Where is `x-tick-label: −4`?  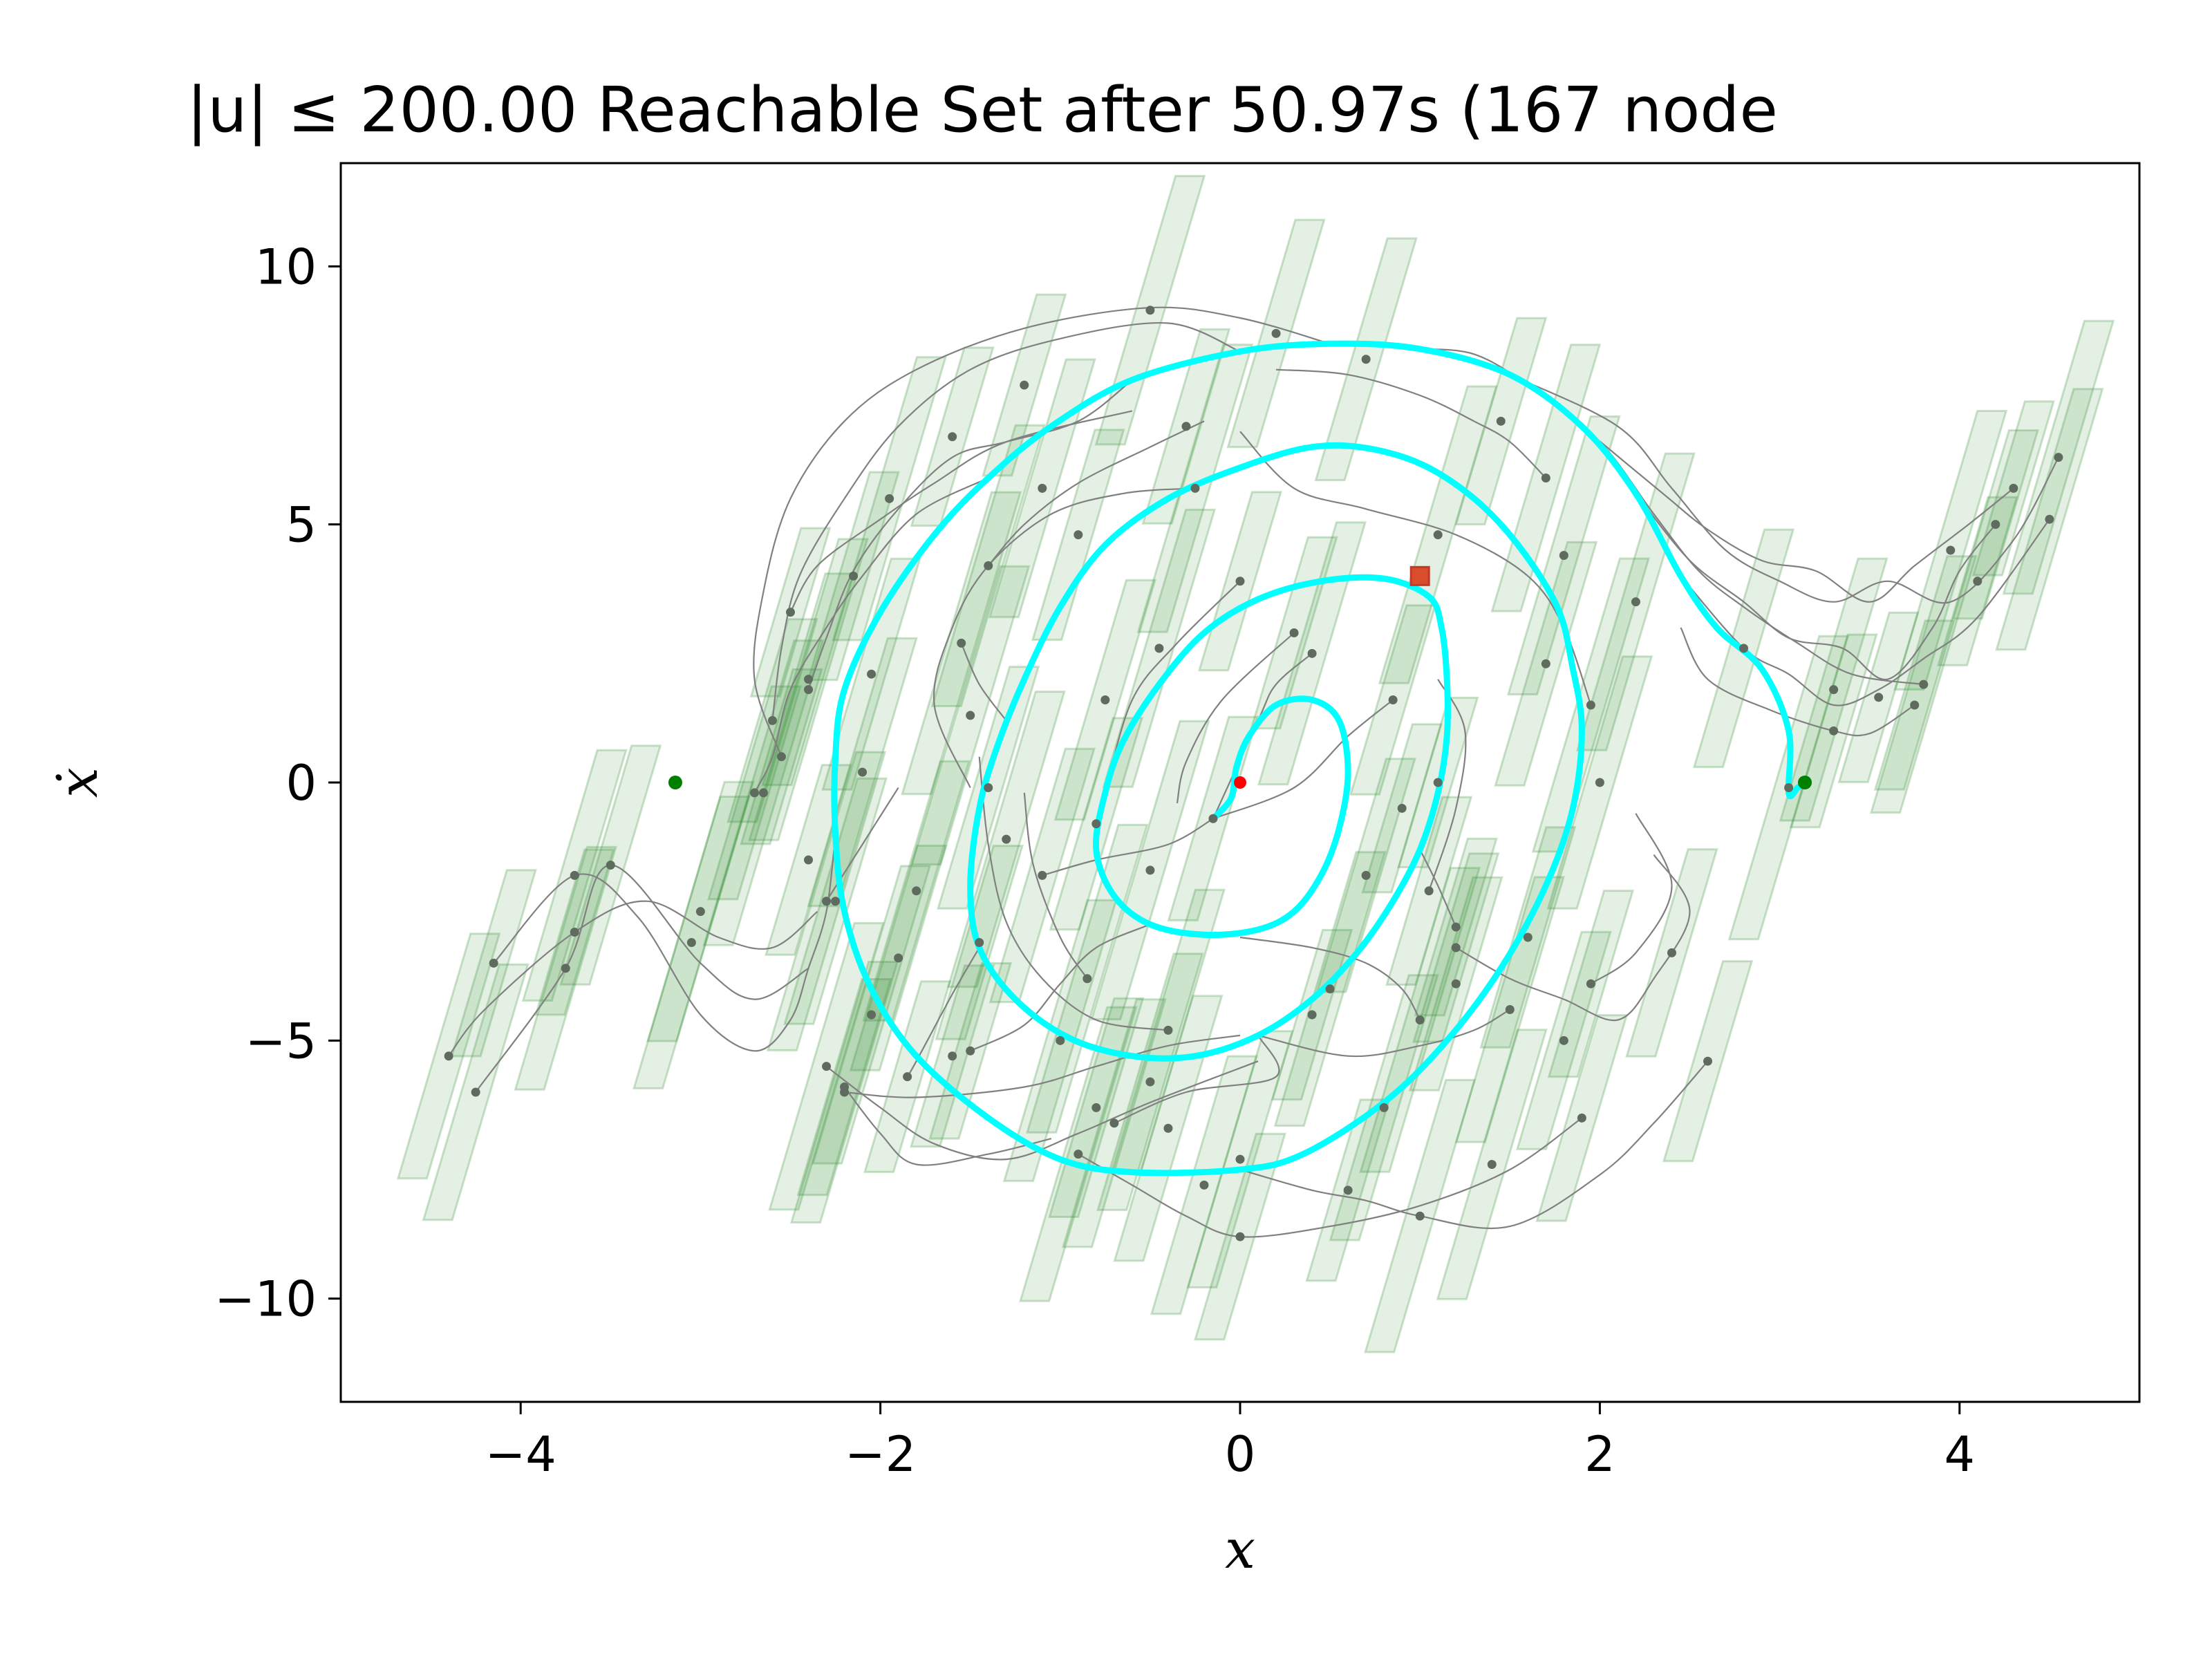 x-tick-label: −4 is located at coordinates (520, 1455).